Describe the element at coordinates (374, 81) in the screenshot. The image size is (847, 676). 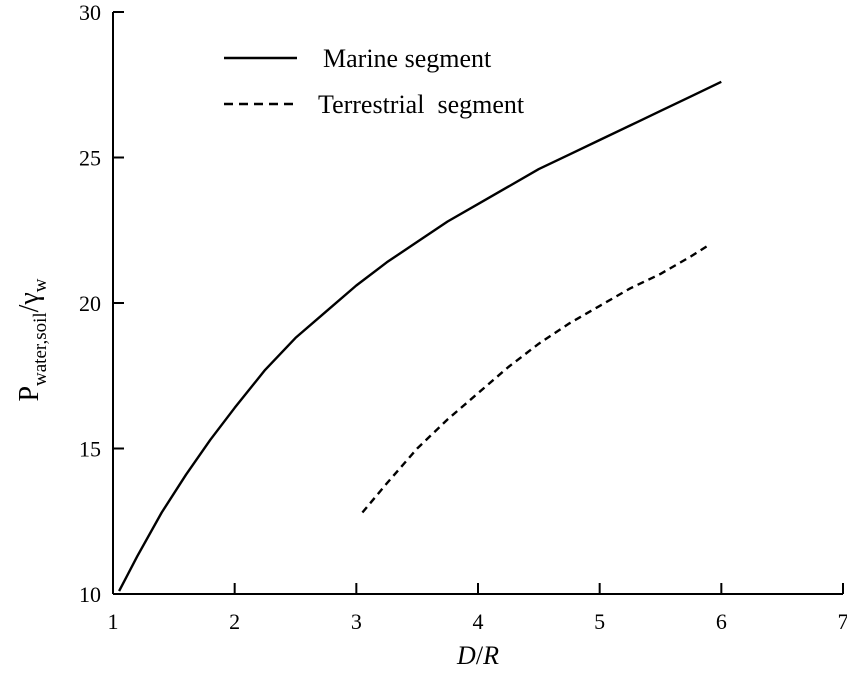
I see `legend: Marine segment Terrestrial segment` at that location.